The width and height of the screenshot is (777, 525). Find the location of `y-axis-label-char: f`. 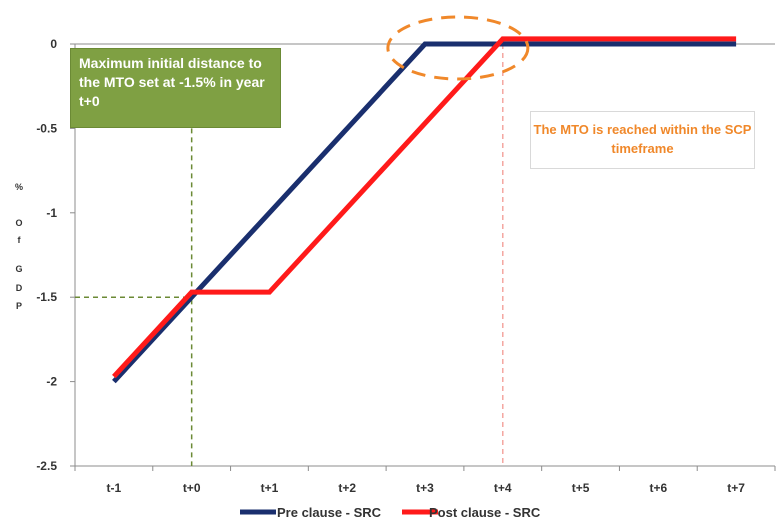

y-axis-label-char: f is located at coordinates (20, 240).